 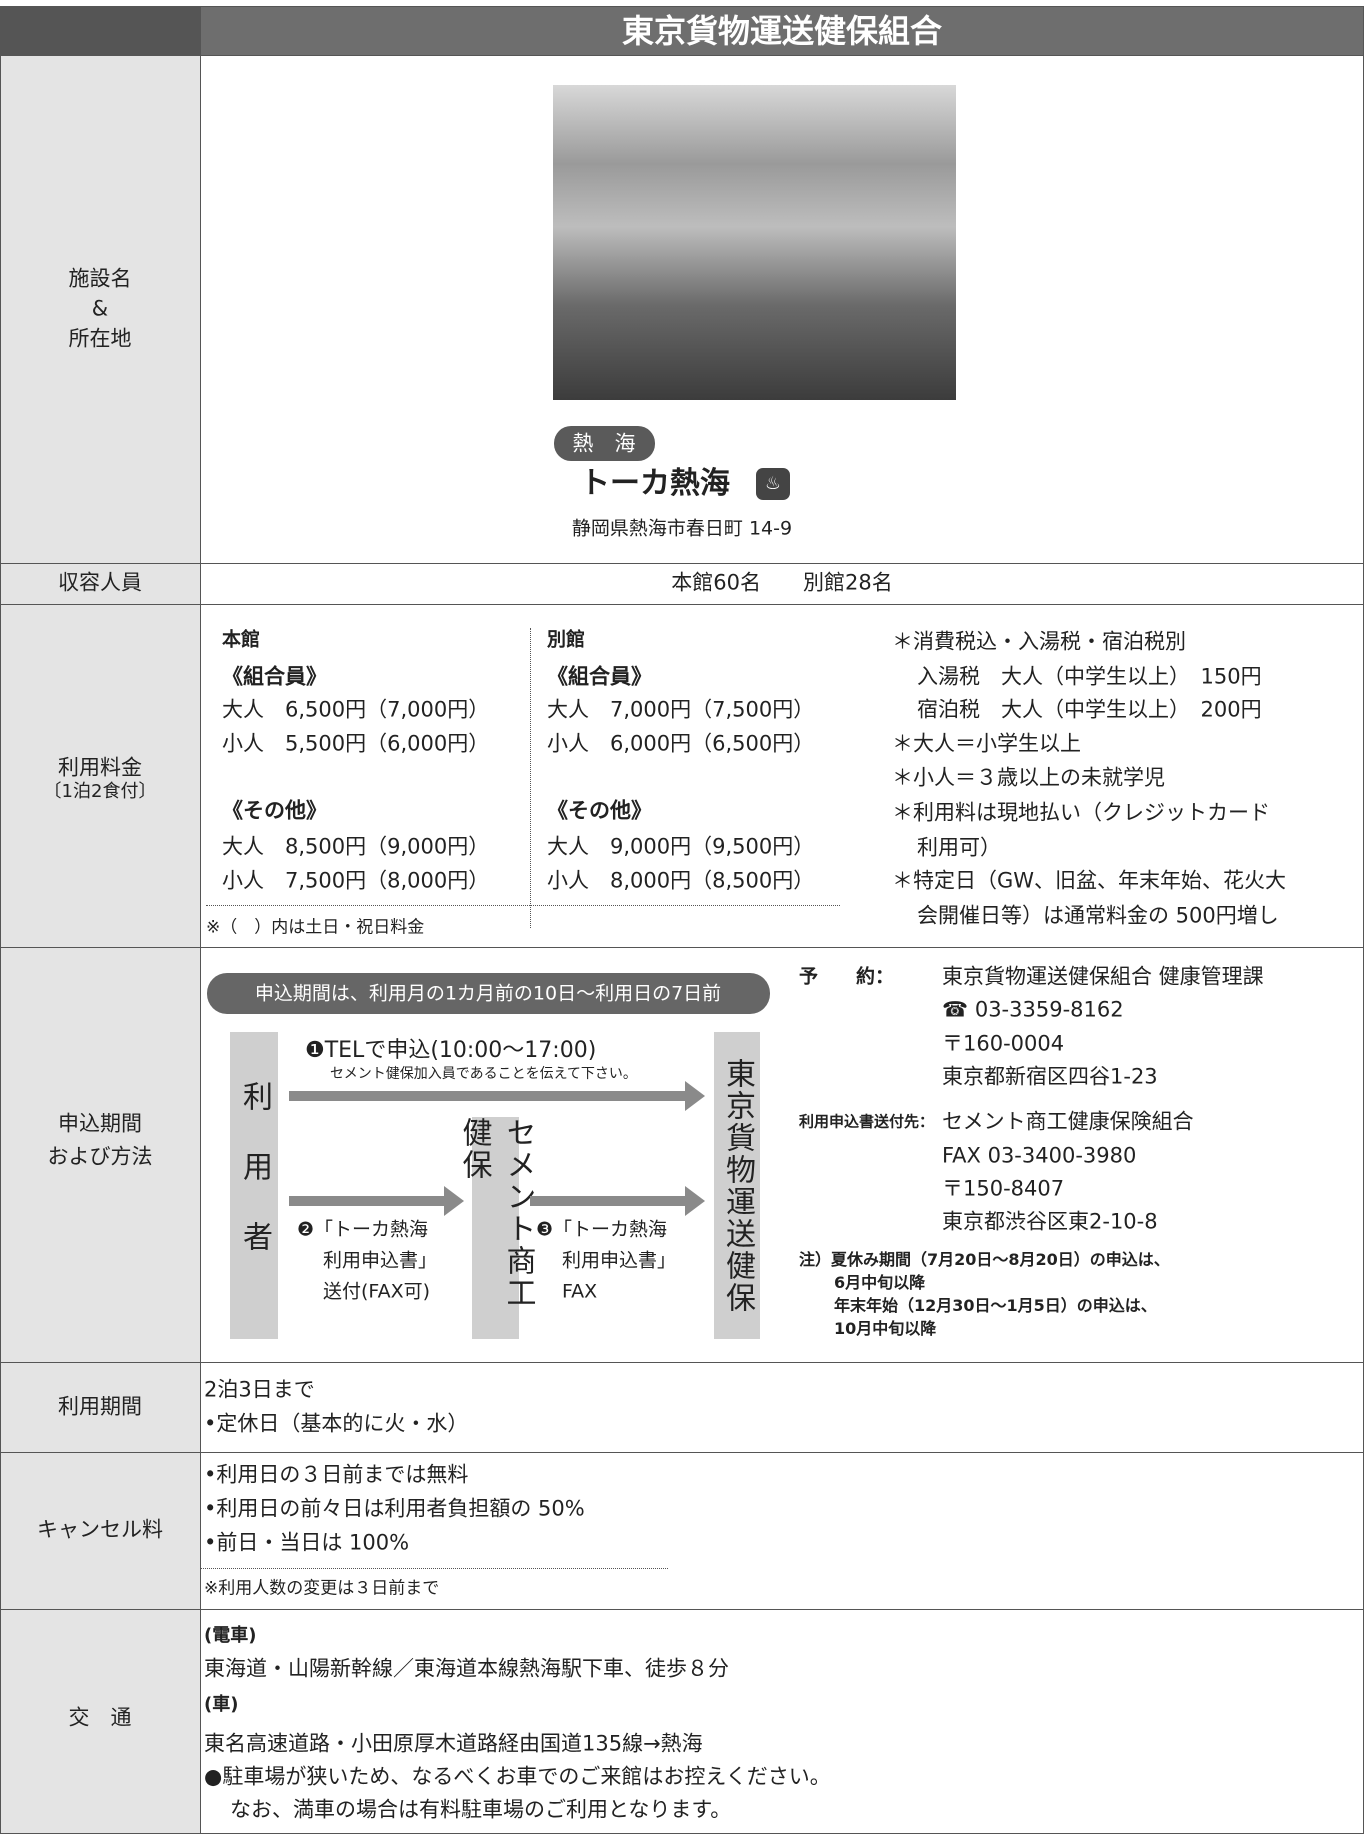 What do you see at coordinates (481, 1809) in the screenshot?
I see `text: なお、満車の場合は有料駐車場のご利用となります。` at bounding box center [481, 1809].